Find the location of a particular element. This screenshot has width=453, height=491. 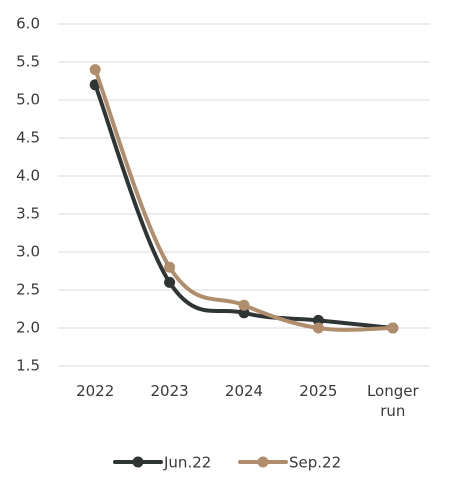

y-tick-label: 2.0 is located at coordinates (28, 328).